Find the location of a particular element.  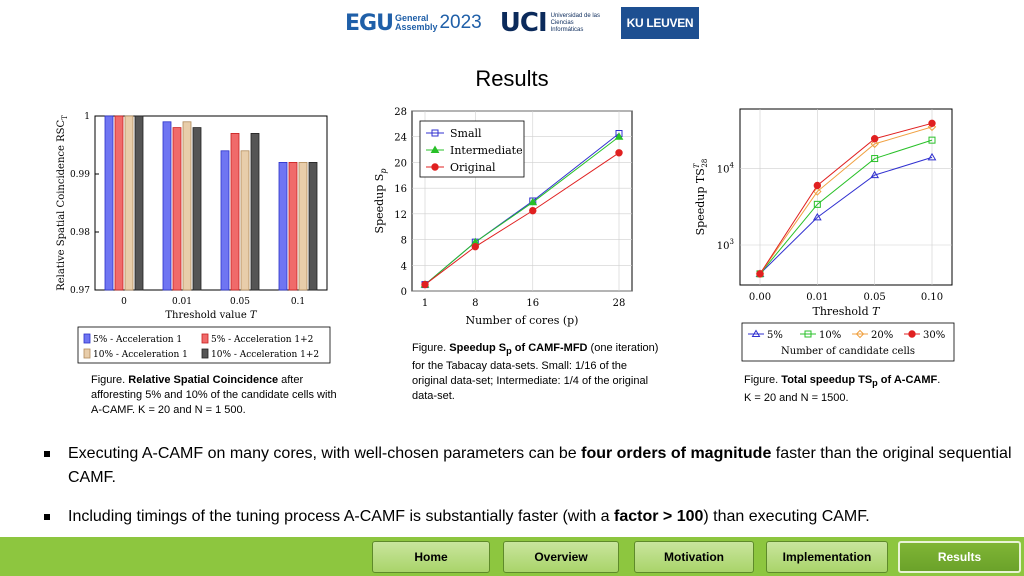

legend-label: Intermediate is located at coordinates (486, 150).